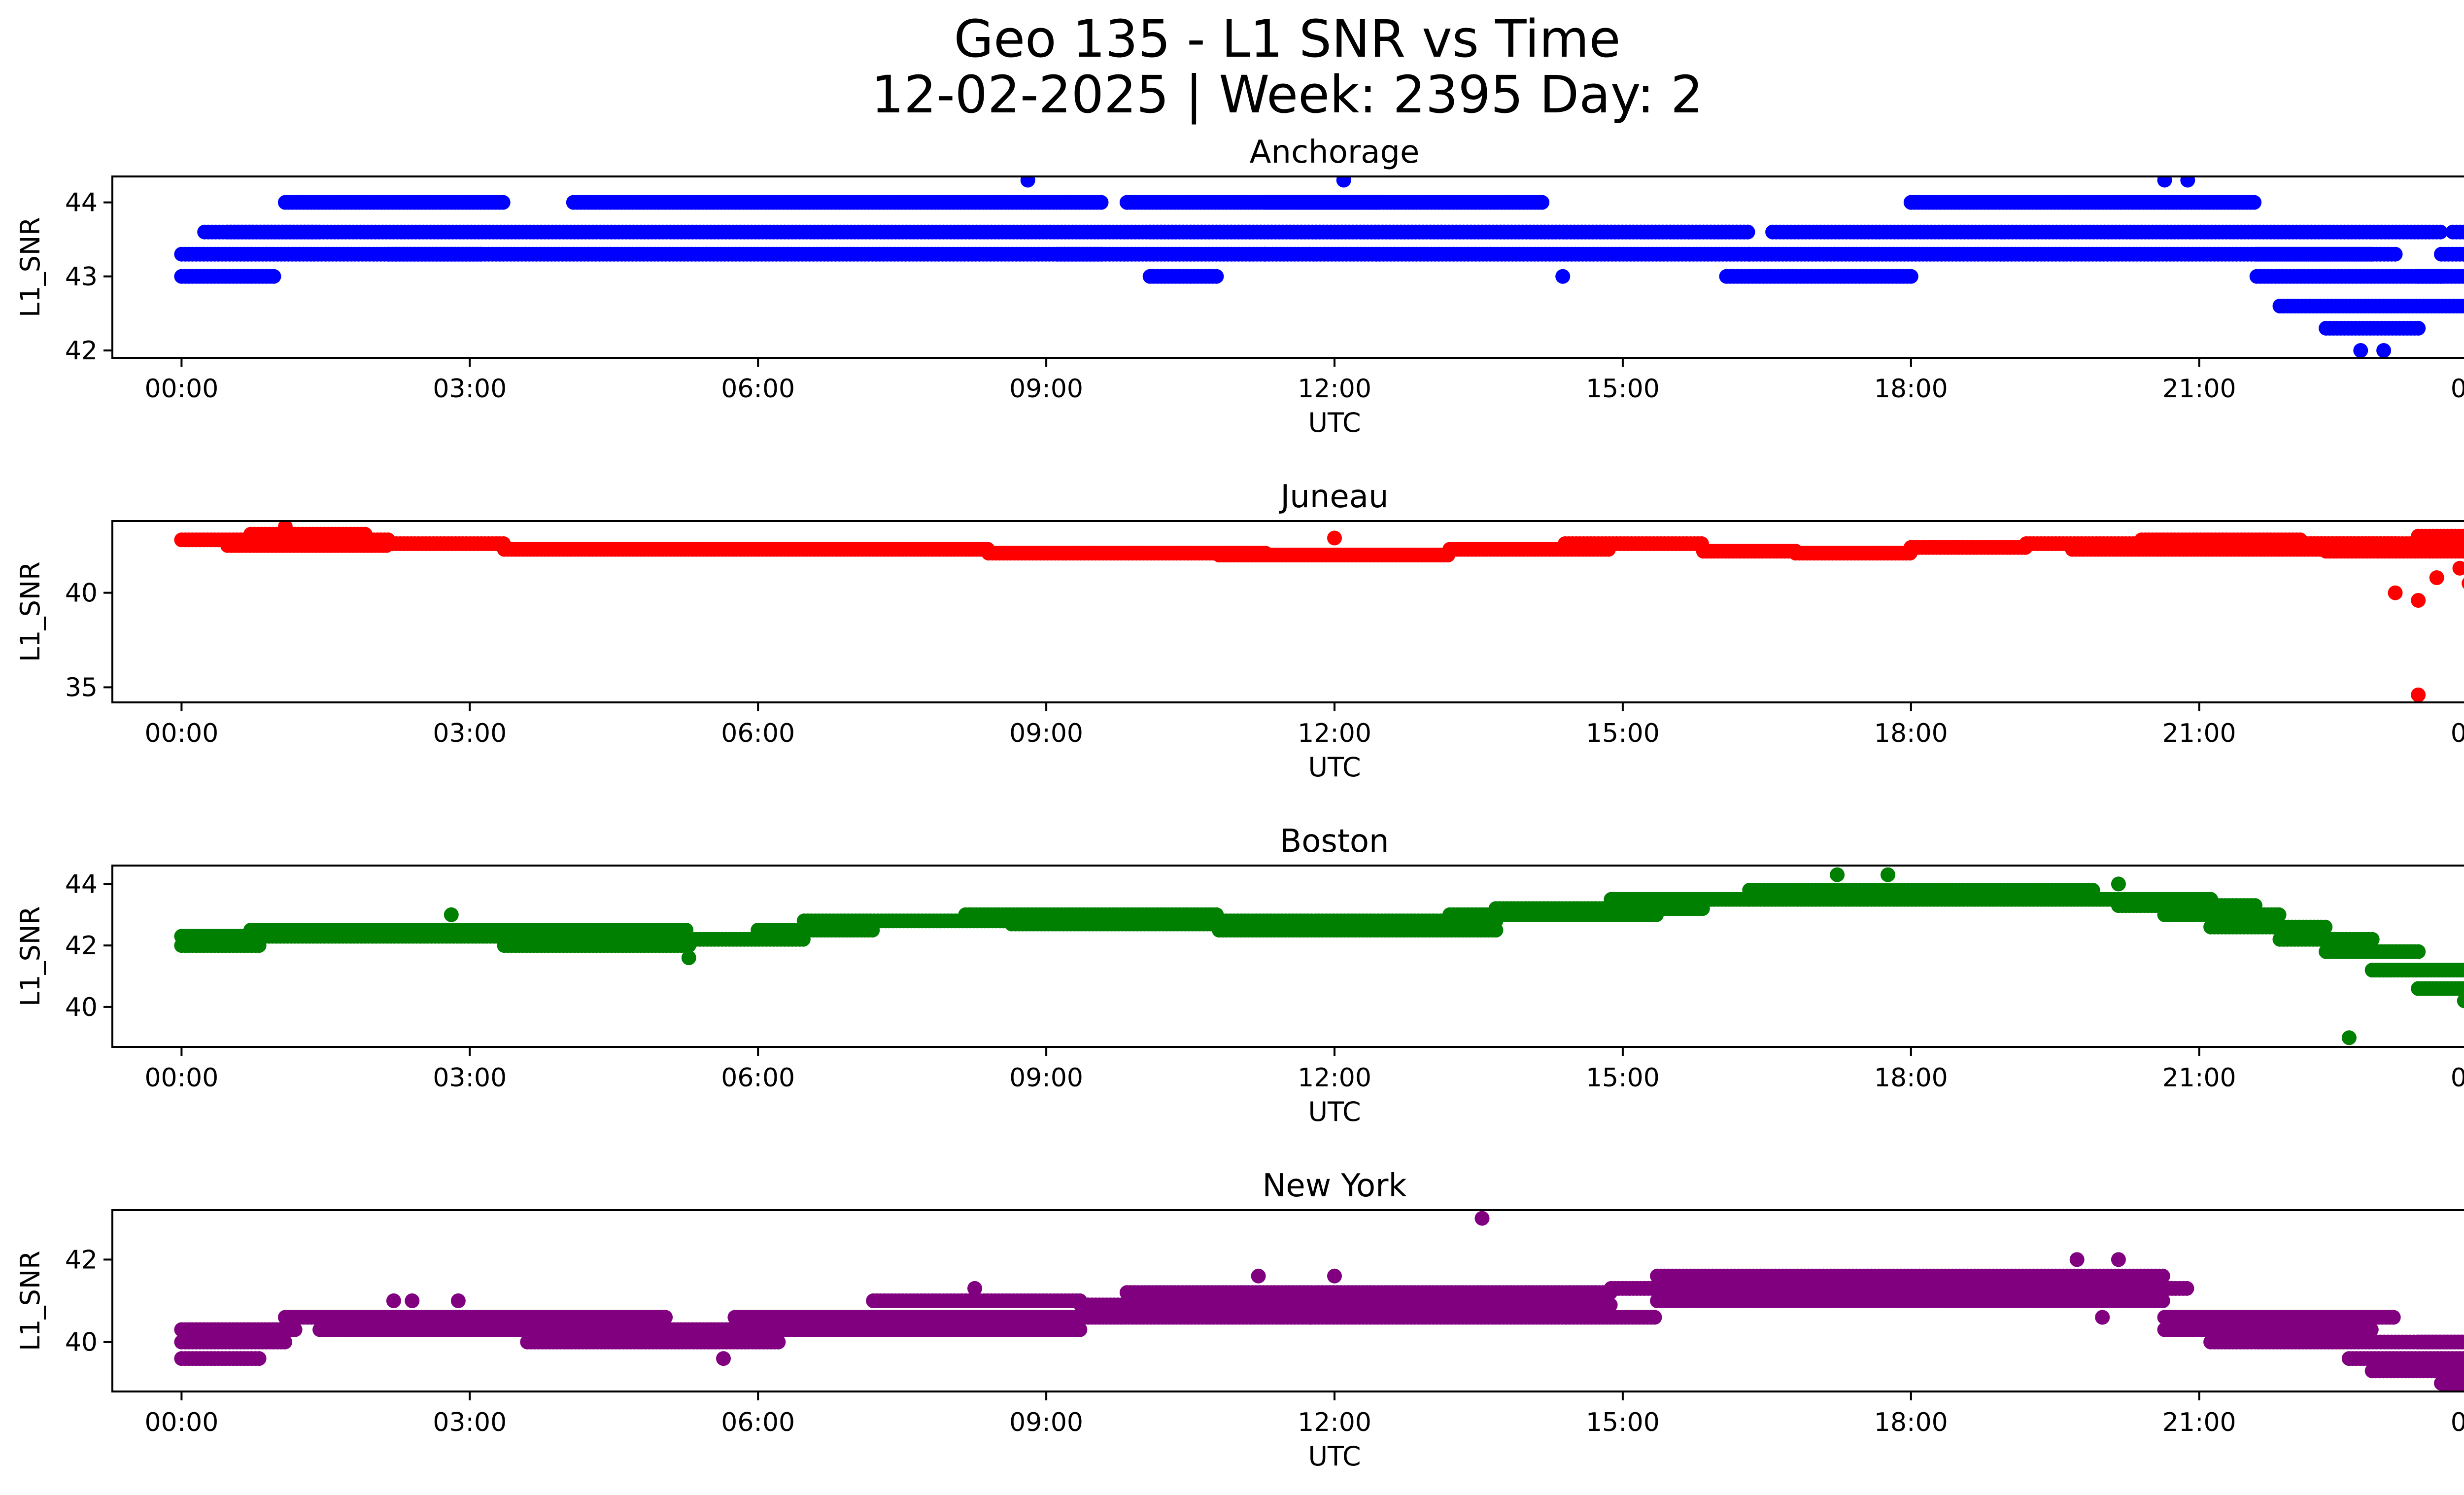 This screenshot has height=1495, width=2464. Describe the element at coordinates (1333, 497) in the screenshot. I see `panel-title: Juneau` at that location.